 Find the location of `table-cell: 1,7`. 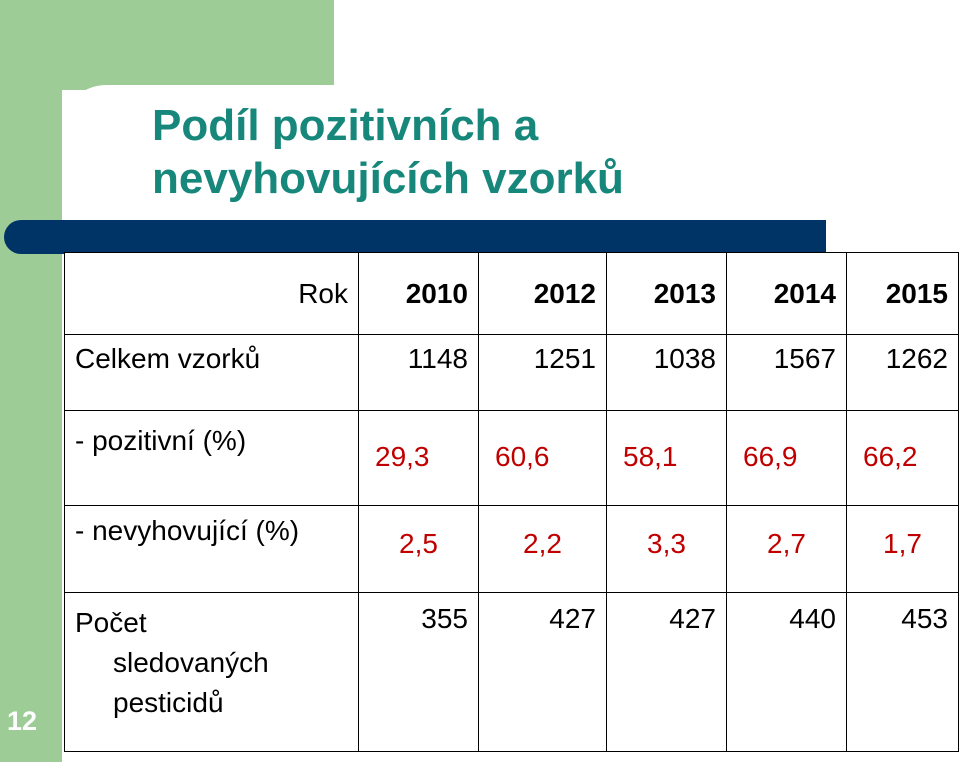

table-cell: 1,7 is located at coordinates (902, 549).